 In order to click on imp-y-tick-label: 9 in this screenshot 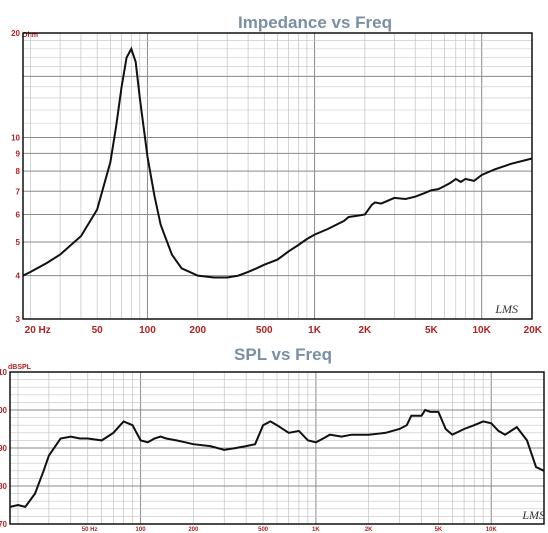, I will do `click(18, 153)`.